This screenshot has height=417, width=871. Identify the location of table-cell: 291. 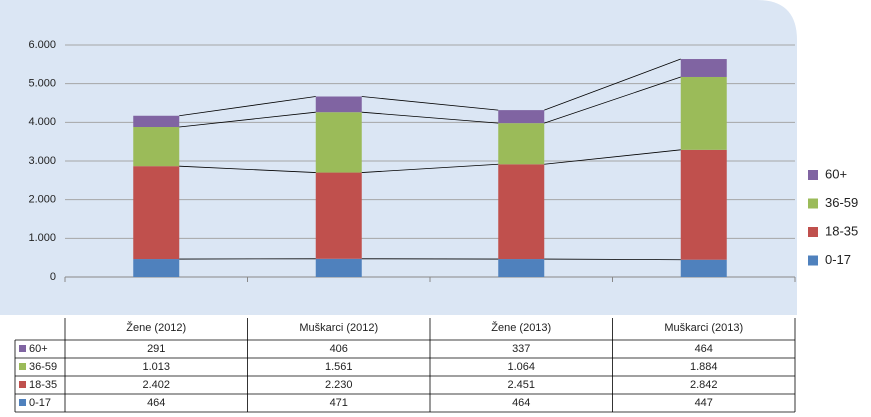
(156, 349).